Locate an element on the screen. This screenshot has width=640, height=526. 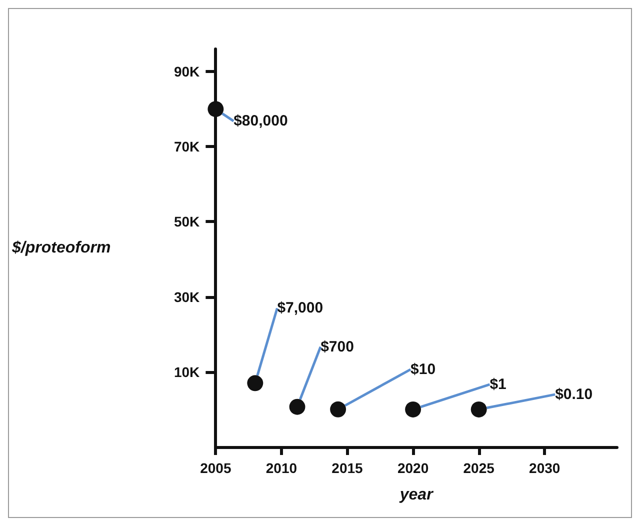
y-tick-label: 30K is located at coordinates (187, 296).